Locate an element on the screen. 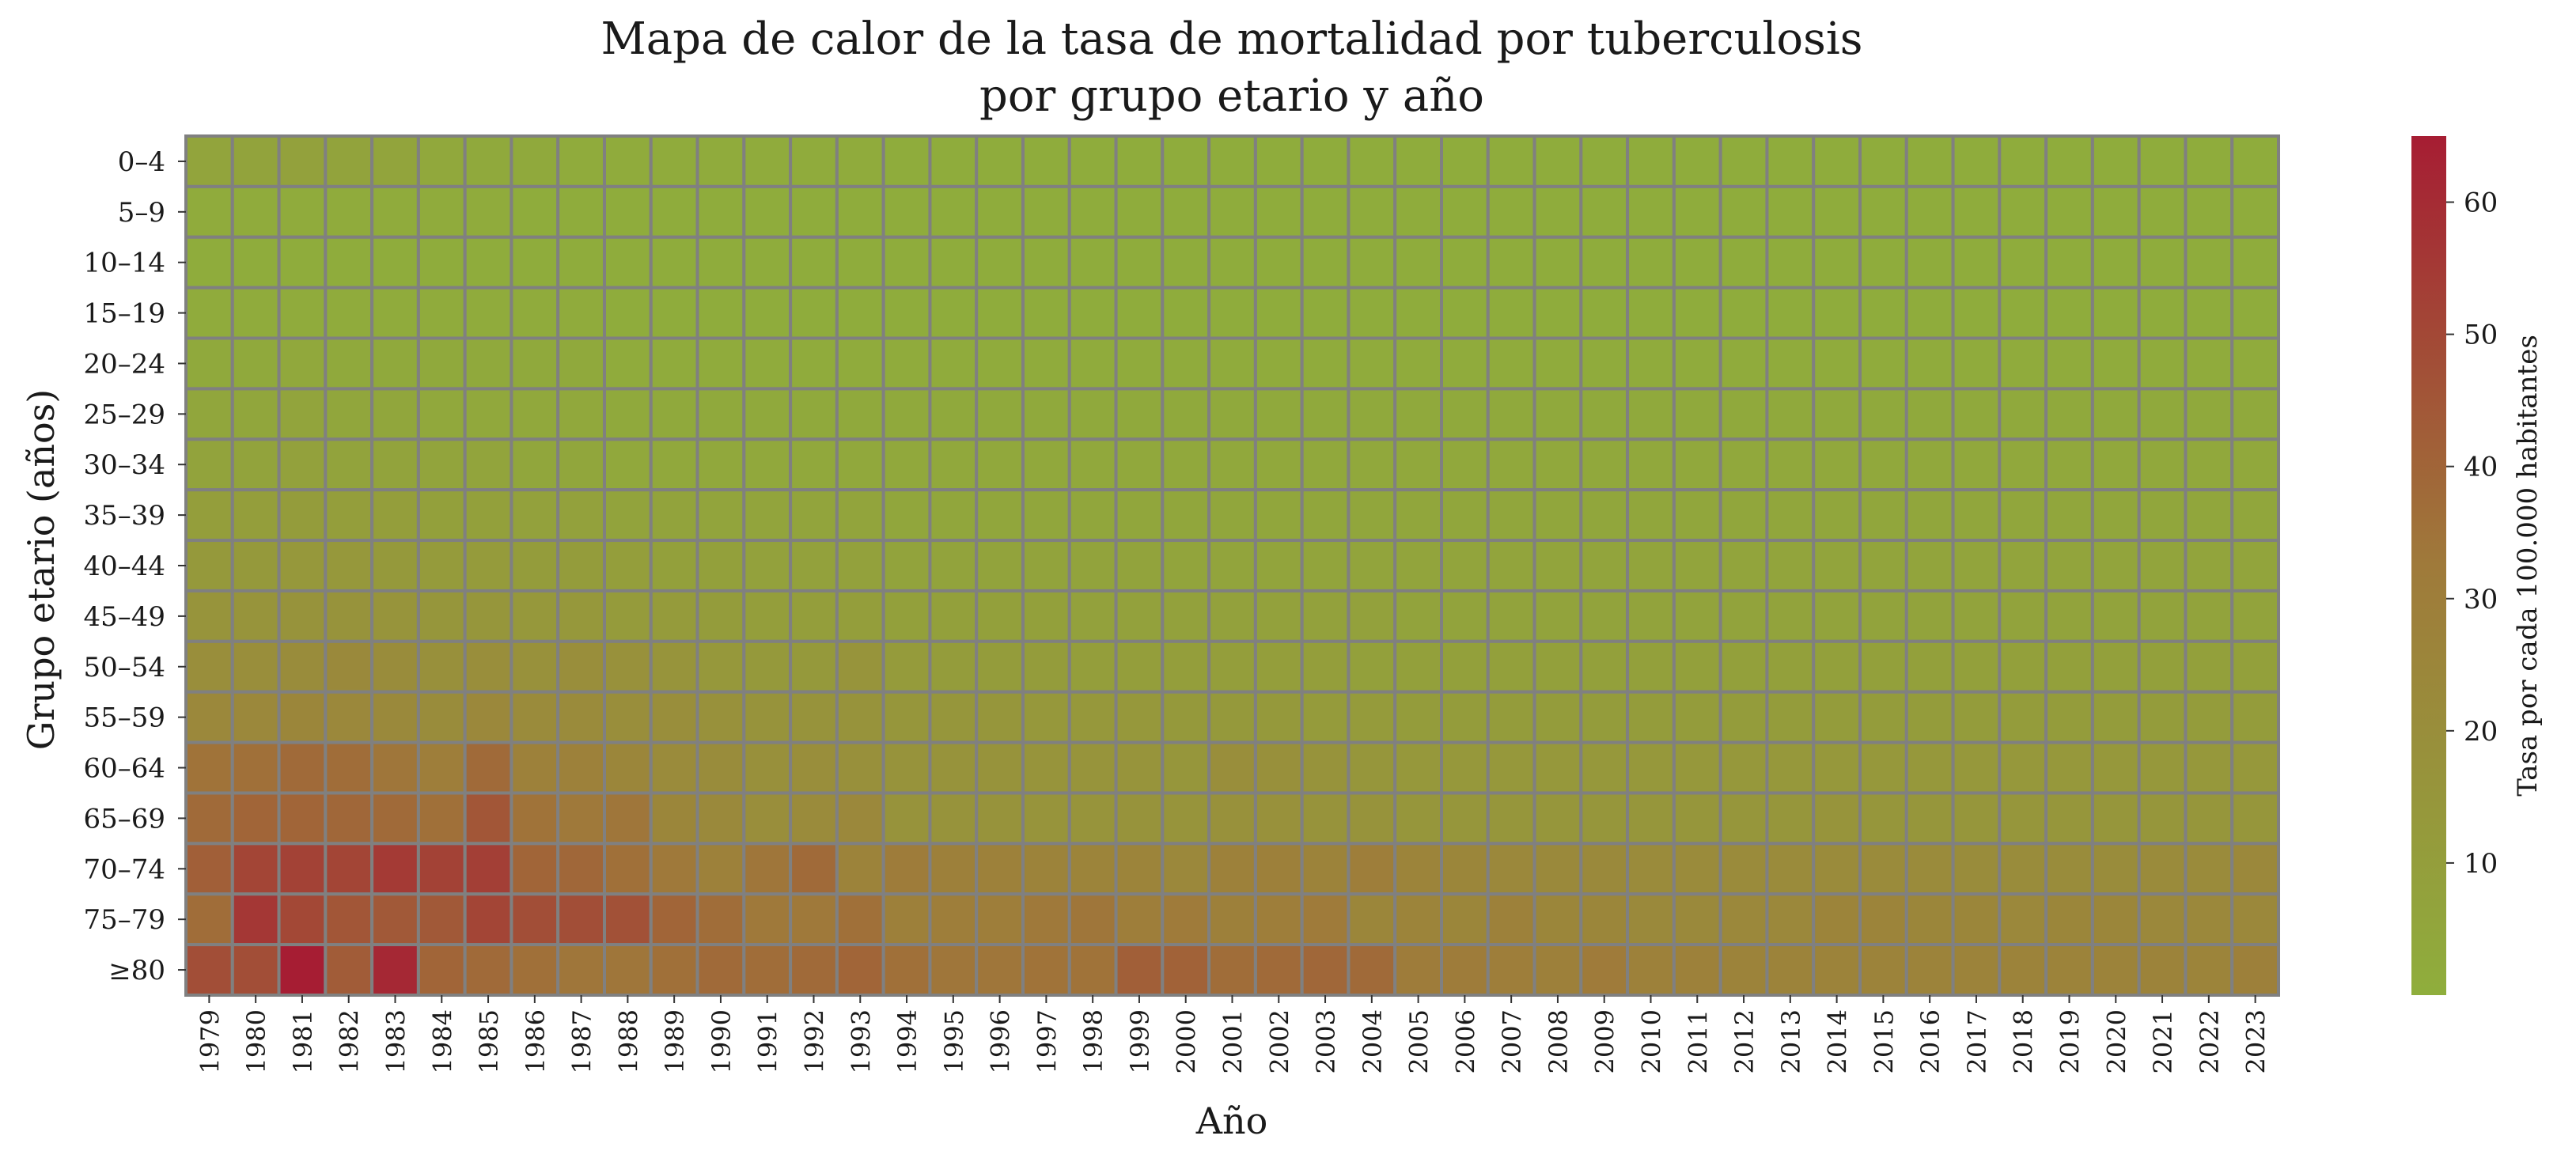 The image size is (2576, 1166). y-tick-label: 55–59 is located at coordinates (124, 718).